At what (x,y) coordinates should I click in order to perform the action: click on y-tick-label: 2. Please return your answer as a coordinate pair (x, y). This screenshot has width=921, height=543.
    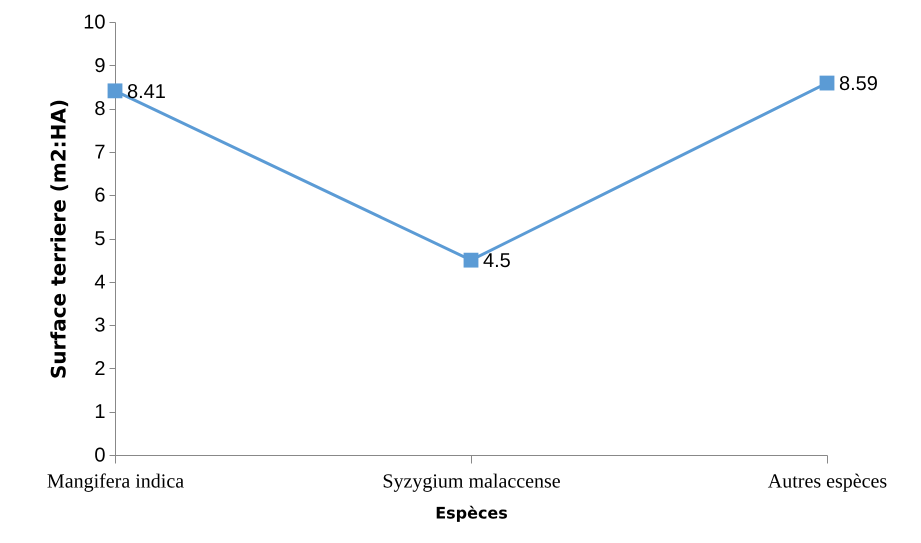
    Looking at the image, I should click on (100, 369).